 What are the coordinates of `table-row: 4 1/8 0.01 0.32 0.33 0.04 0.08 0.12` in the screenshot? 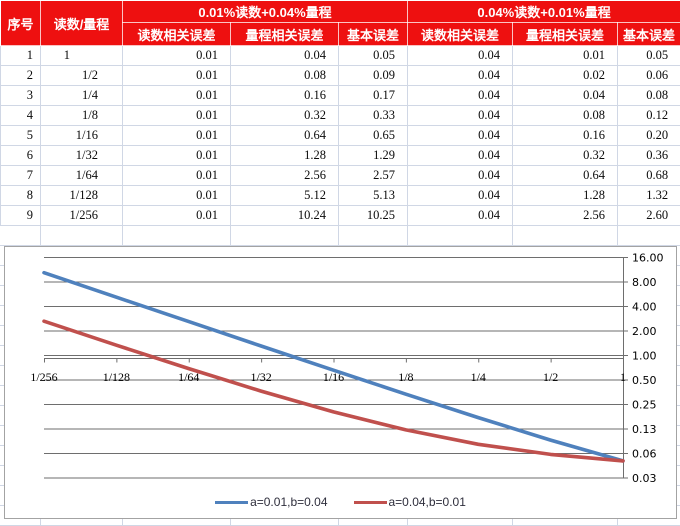 It's located at (340, 115).